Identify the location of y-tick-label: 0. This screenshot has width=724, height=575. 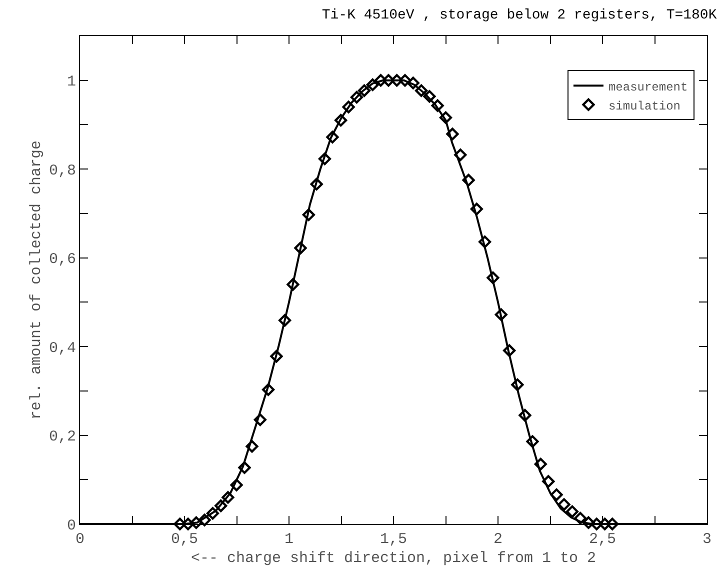
(71, 525).